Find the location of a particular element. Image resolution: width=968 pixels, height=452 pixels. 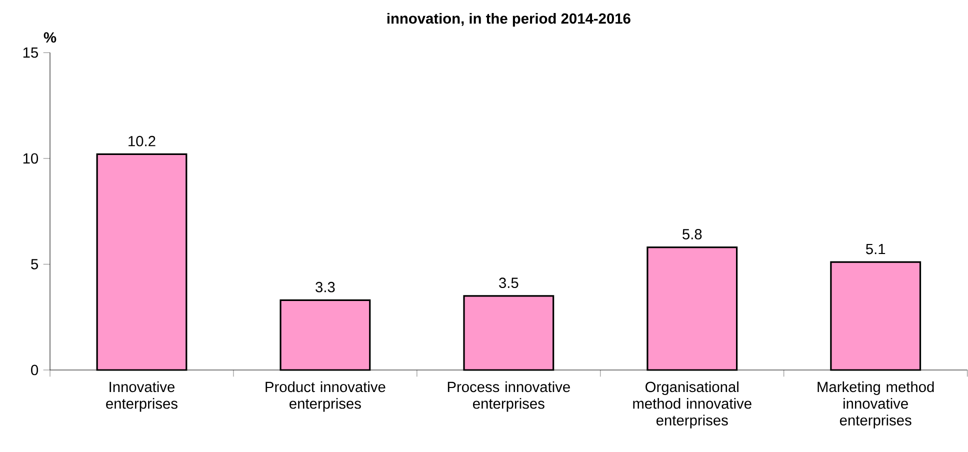

data-label: 3.3 is located at coordinates (325, 287).